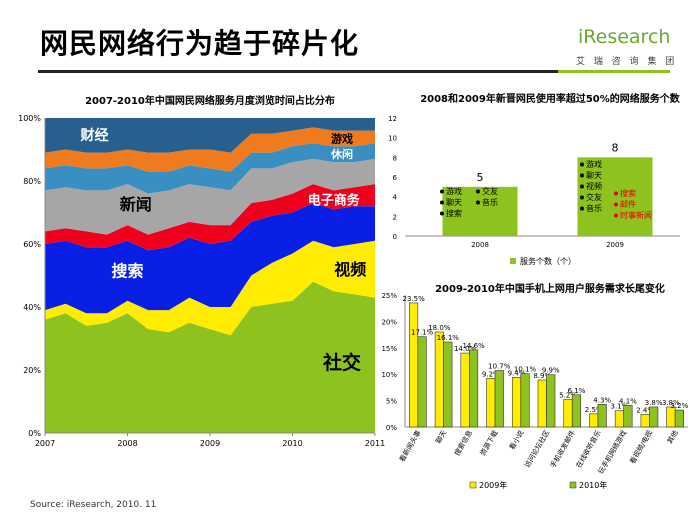  What do you see at coordinates (32, 370) in the screenshot?
I see `y-tick-label: 20%` at bounding box center [32, 370].